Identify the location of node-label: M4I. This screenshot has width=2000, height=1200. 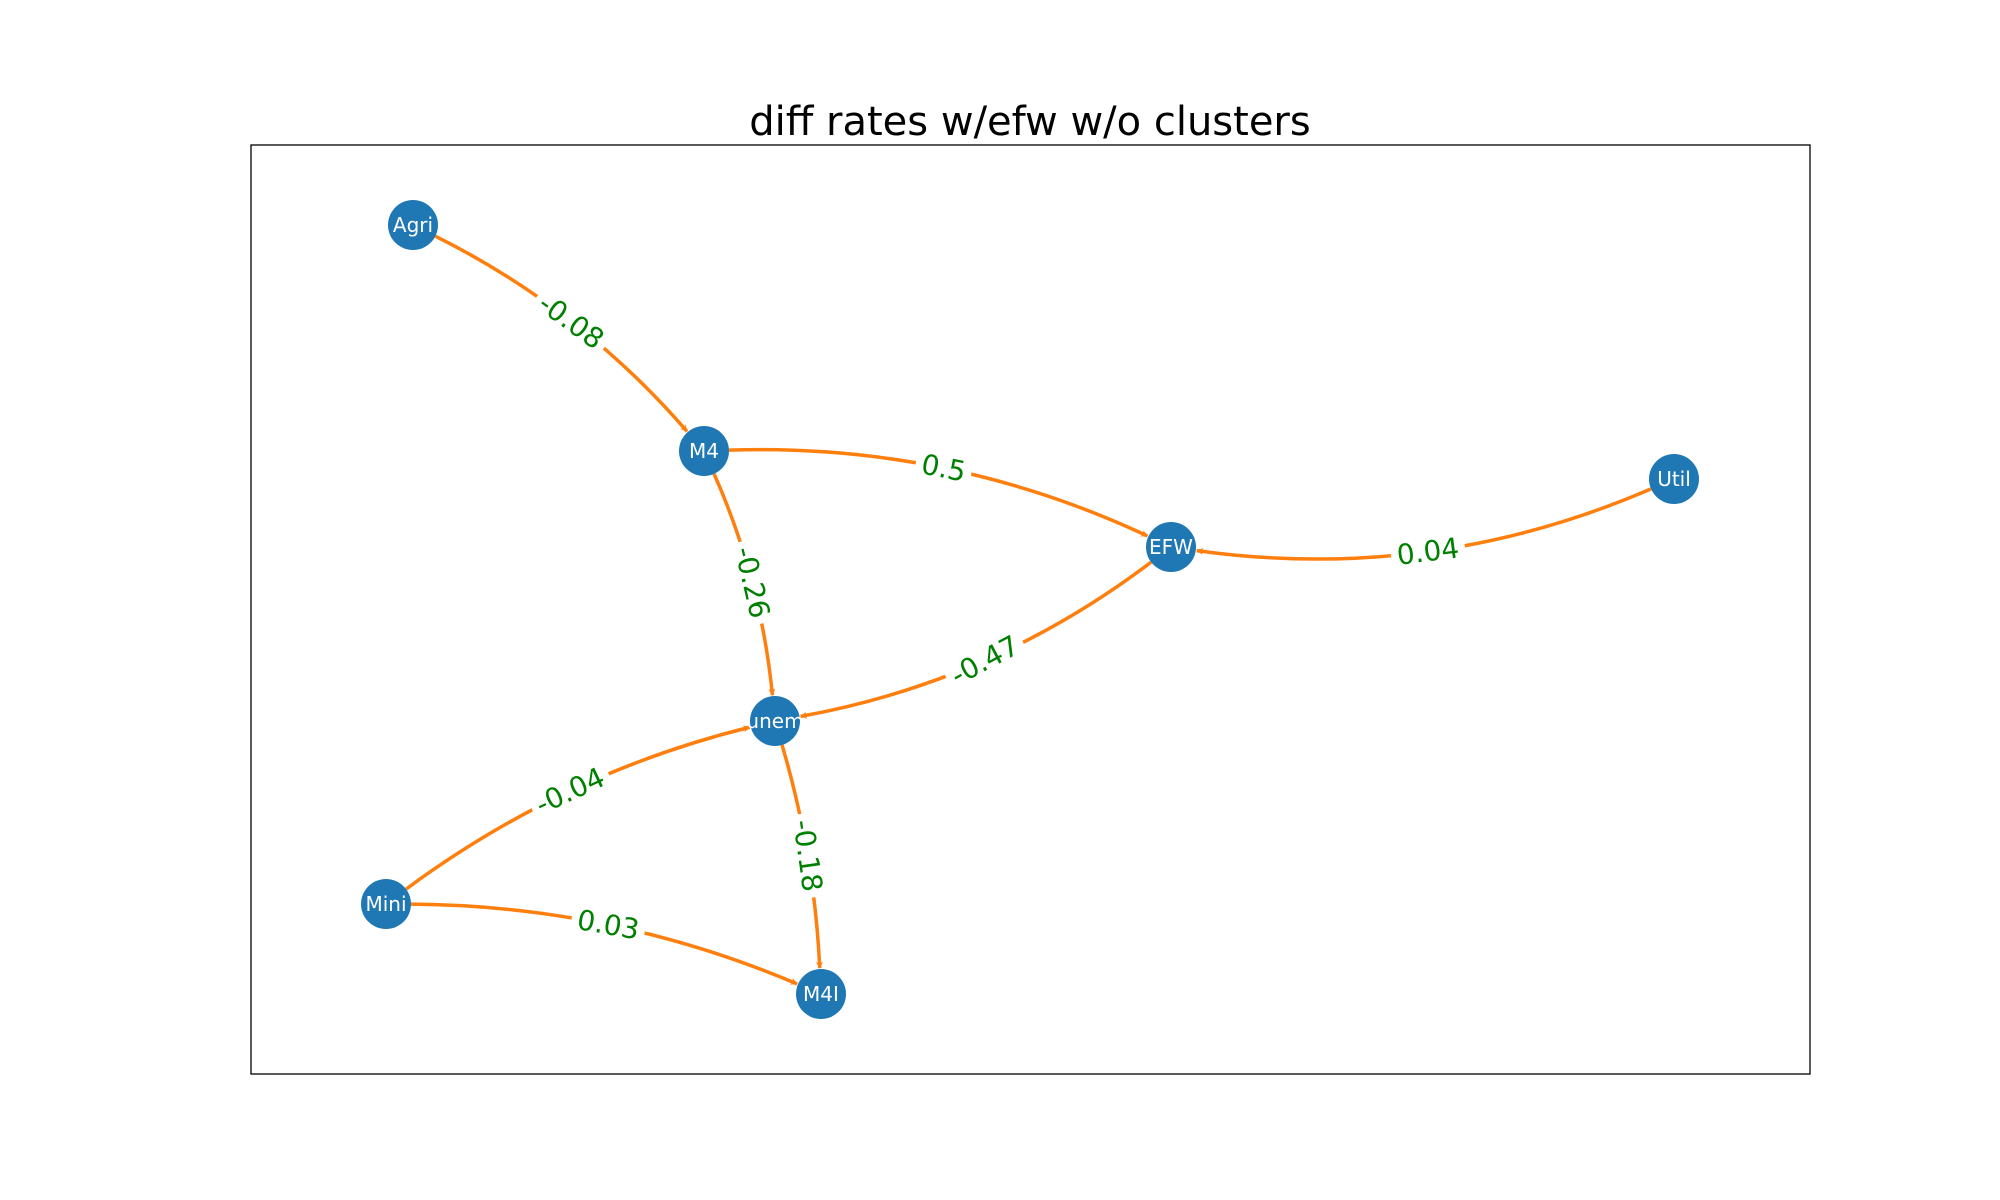
(821, 994).